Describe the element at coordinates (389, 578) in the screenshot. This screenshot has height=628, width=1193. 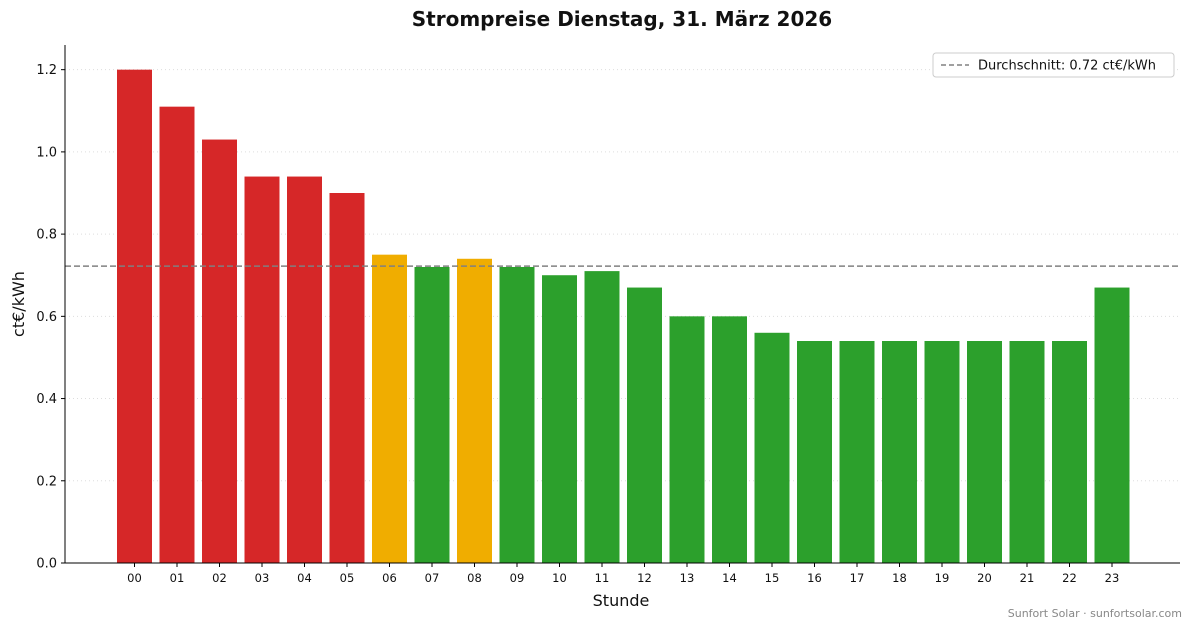
I see `x-tick-label: 06` at that location.